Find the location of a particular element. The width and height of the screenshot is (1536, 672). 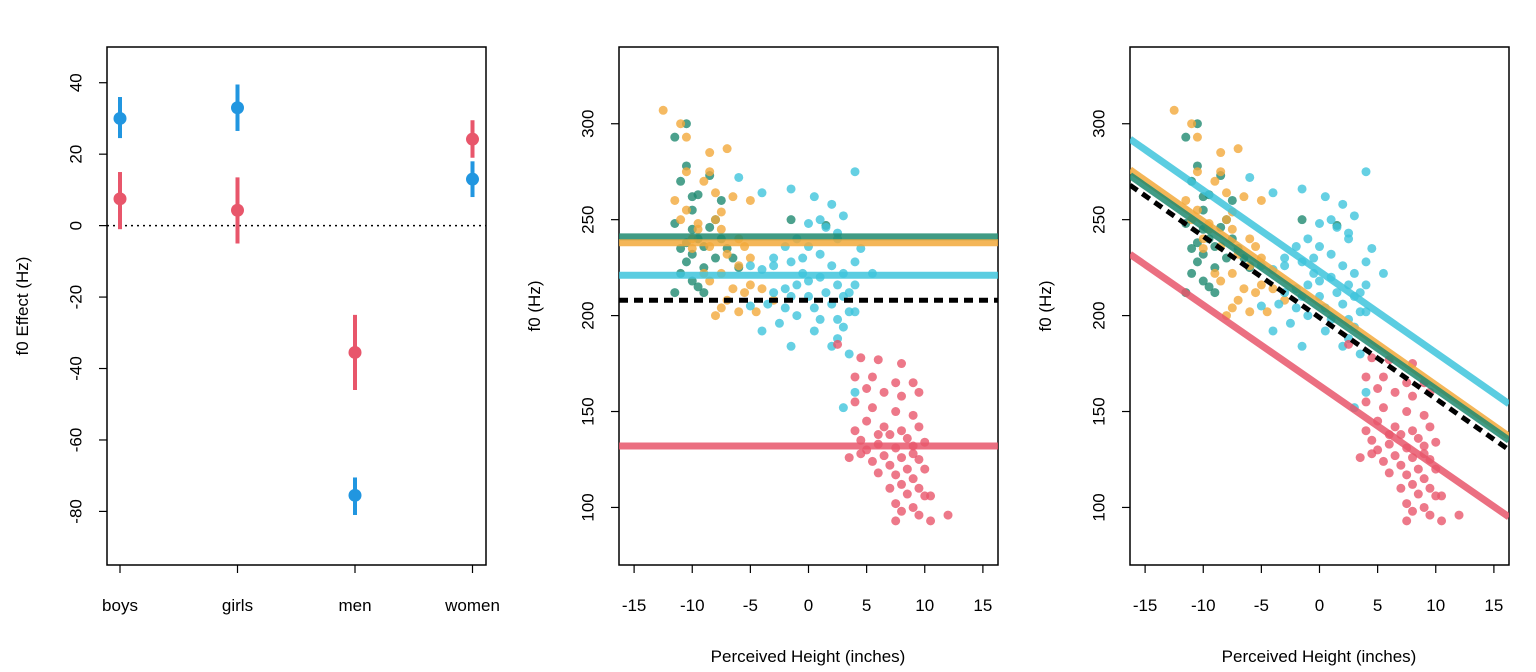

x-tick-label: -5 is located at coordinates (750, 605).